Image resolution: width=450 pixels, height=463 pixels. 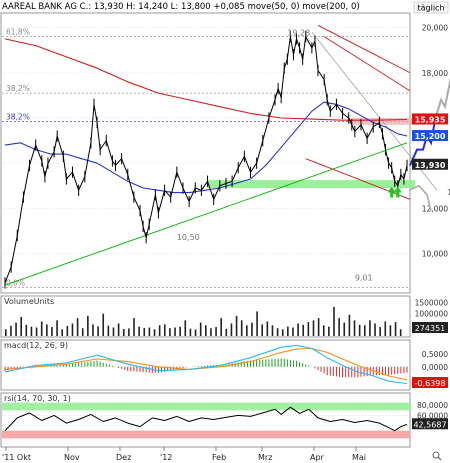 I want to click on timeframe-badge-bg, so click(x=431, y=7).